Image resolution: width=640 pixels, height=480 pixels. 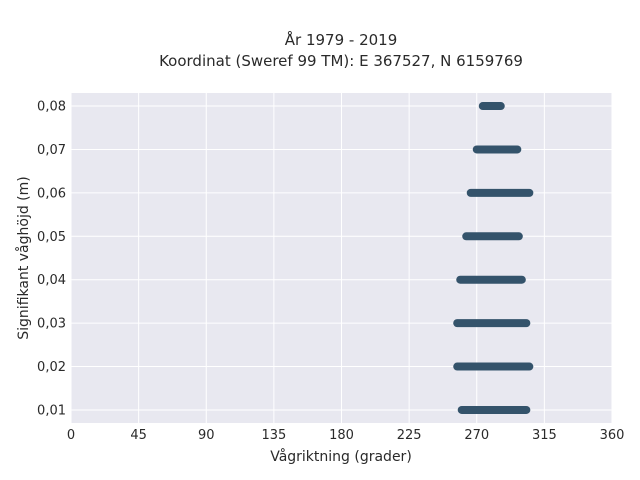 I want to click on y-tick-label: 0,02, so click(x=51, y=367).